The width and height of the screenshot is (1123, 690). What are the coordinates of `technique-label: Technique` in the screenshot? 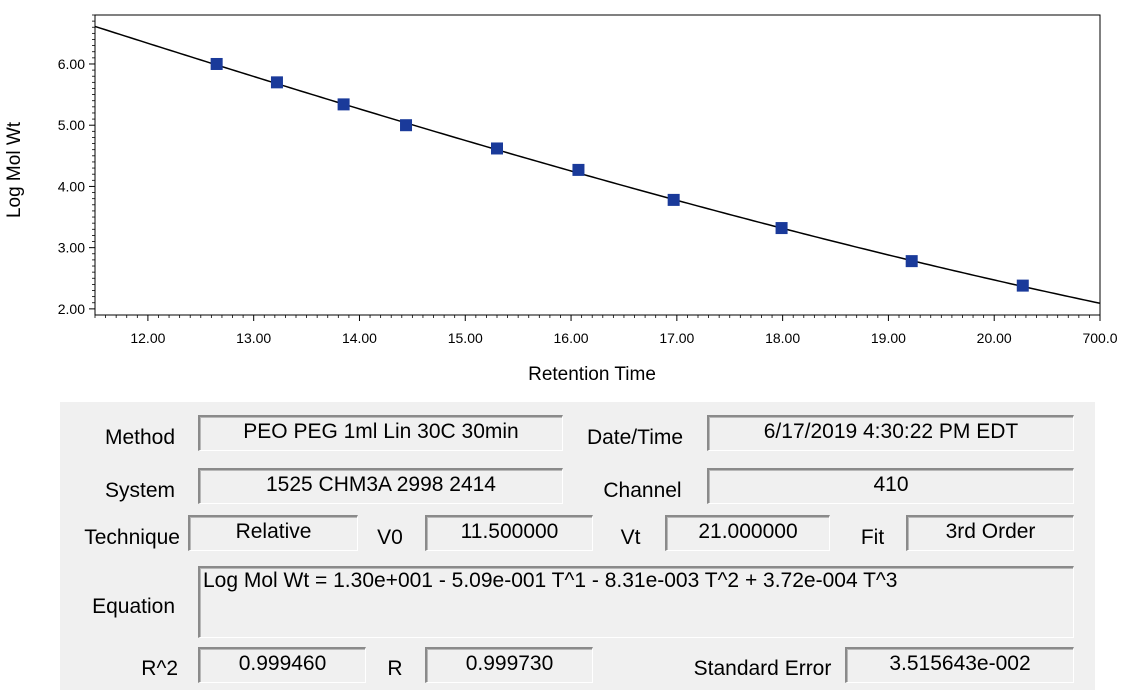 It's located at (132, 537).